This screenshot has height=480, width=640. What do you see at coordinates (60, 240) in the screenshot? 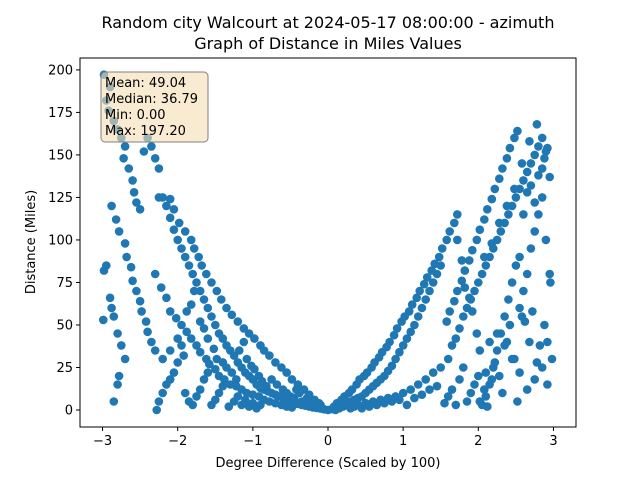
I see `y-tick-label: 100` at bounding box center [60, 240].